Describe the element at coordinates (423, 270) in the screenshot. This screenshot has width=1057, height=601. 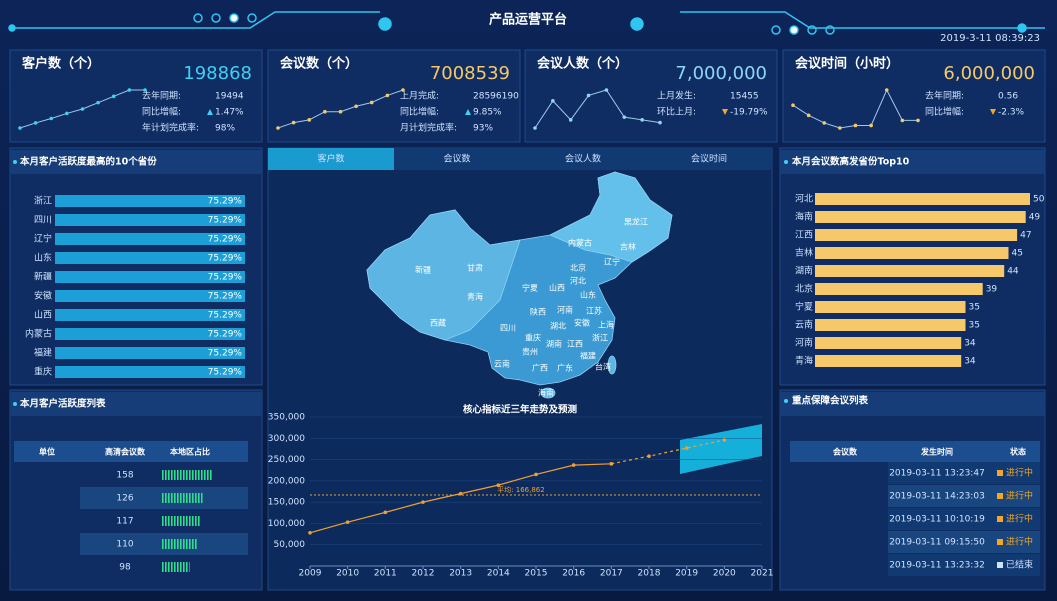
I see `province-label: 新疆` at that location.